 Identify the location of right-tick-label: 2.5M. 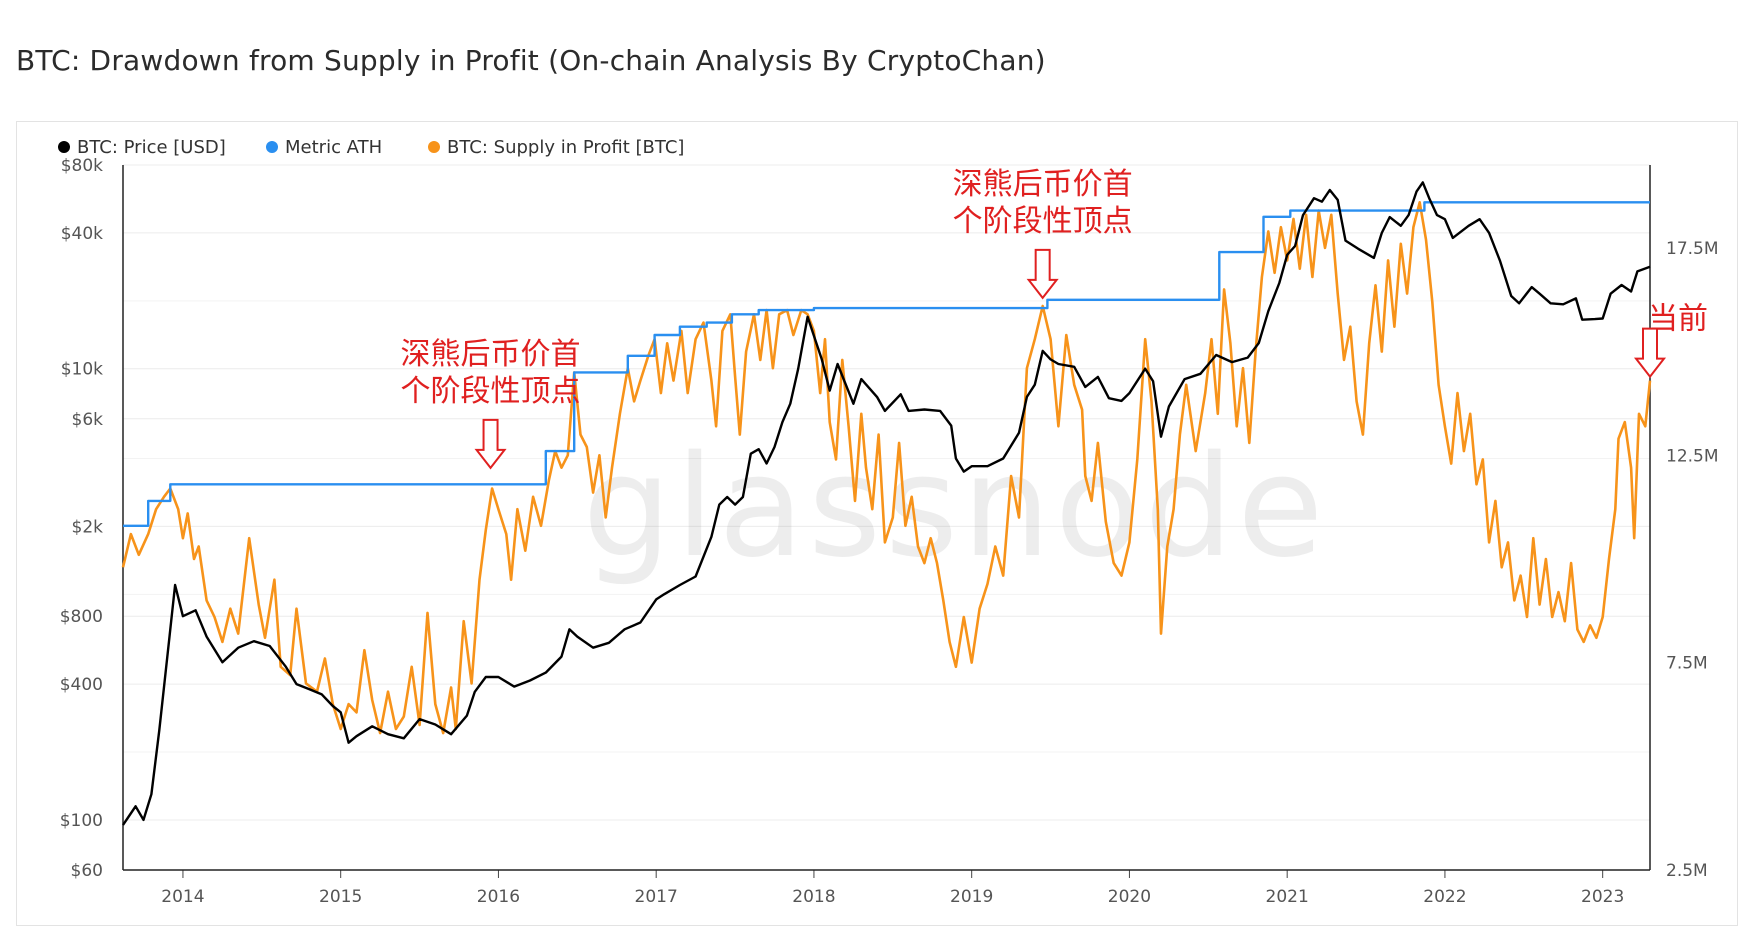
(1687, 871).